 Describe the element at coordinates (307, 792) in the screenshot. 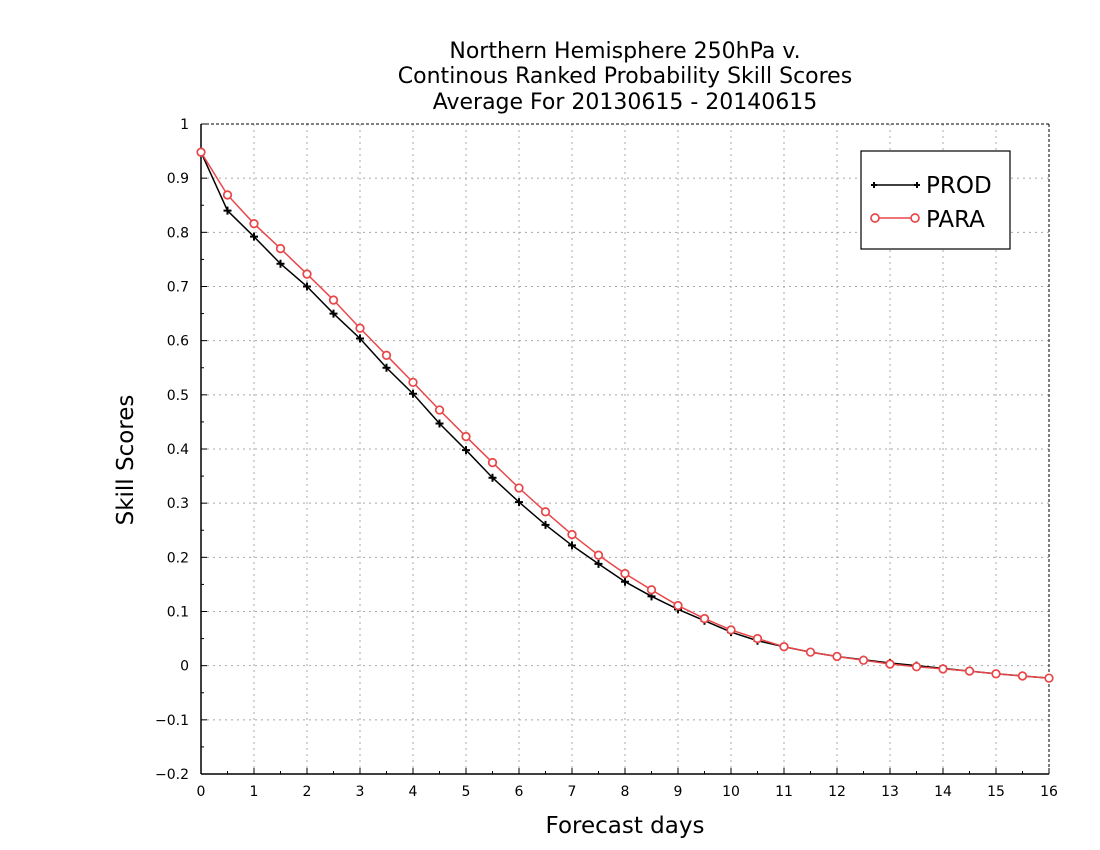

I see `x-tick-label: 2` at that location.